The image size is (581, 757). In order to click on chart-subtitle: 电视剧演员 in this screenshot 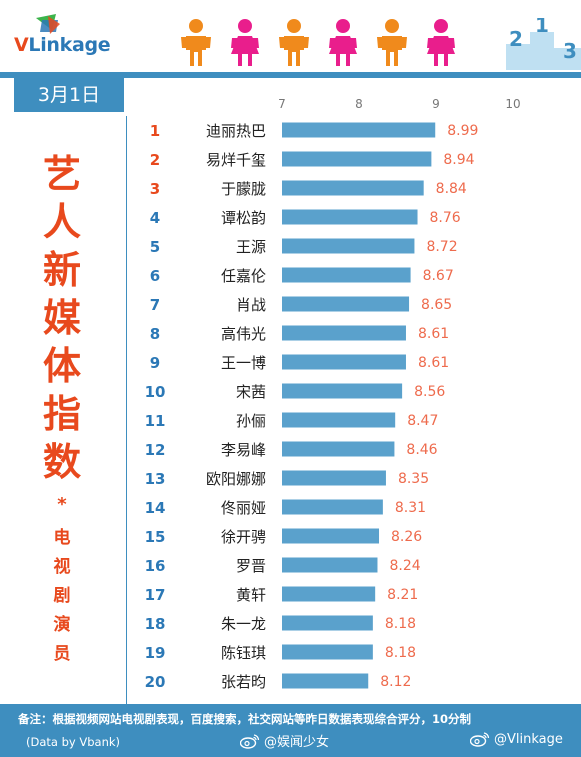, I will do `click(62, 596)`.